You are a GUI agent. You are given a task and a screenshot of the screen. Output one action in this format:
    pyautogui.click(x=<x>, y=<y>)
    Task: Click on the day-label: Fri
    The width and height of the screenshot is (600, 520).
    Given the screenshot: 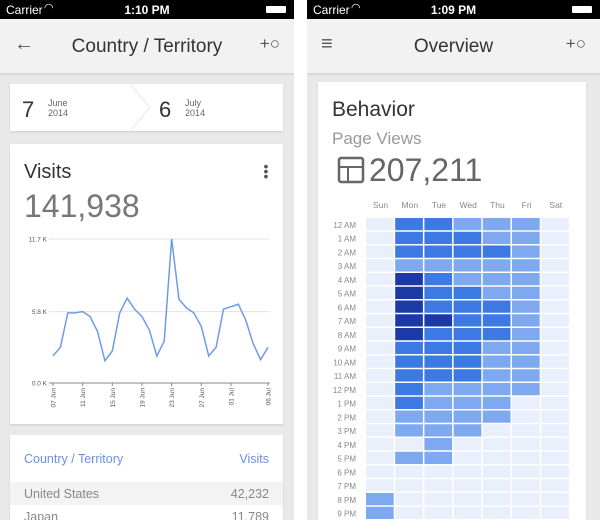 What is the action you would take?
    pyautogui.click(x=527, y=205)
    